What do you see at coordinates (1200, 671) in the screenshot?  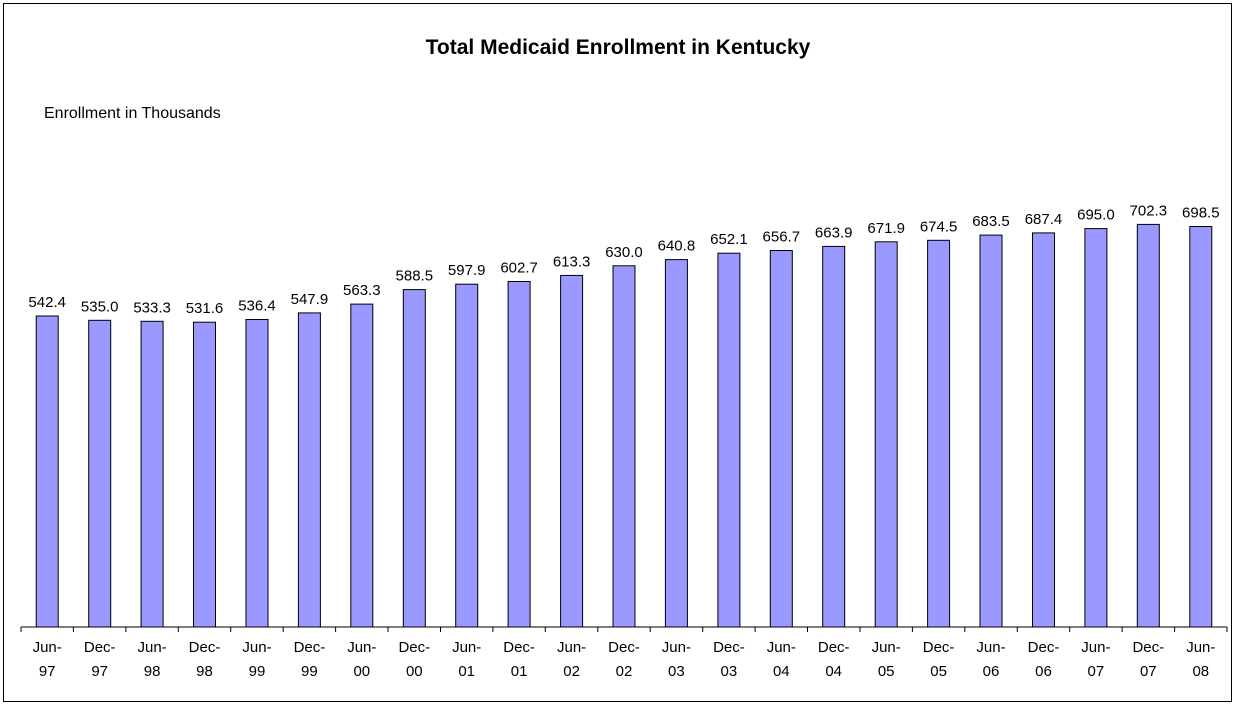 I see `x-tick-label: 08` at bounding box center [1200, 671].